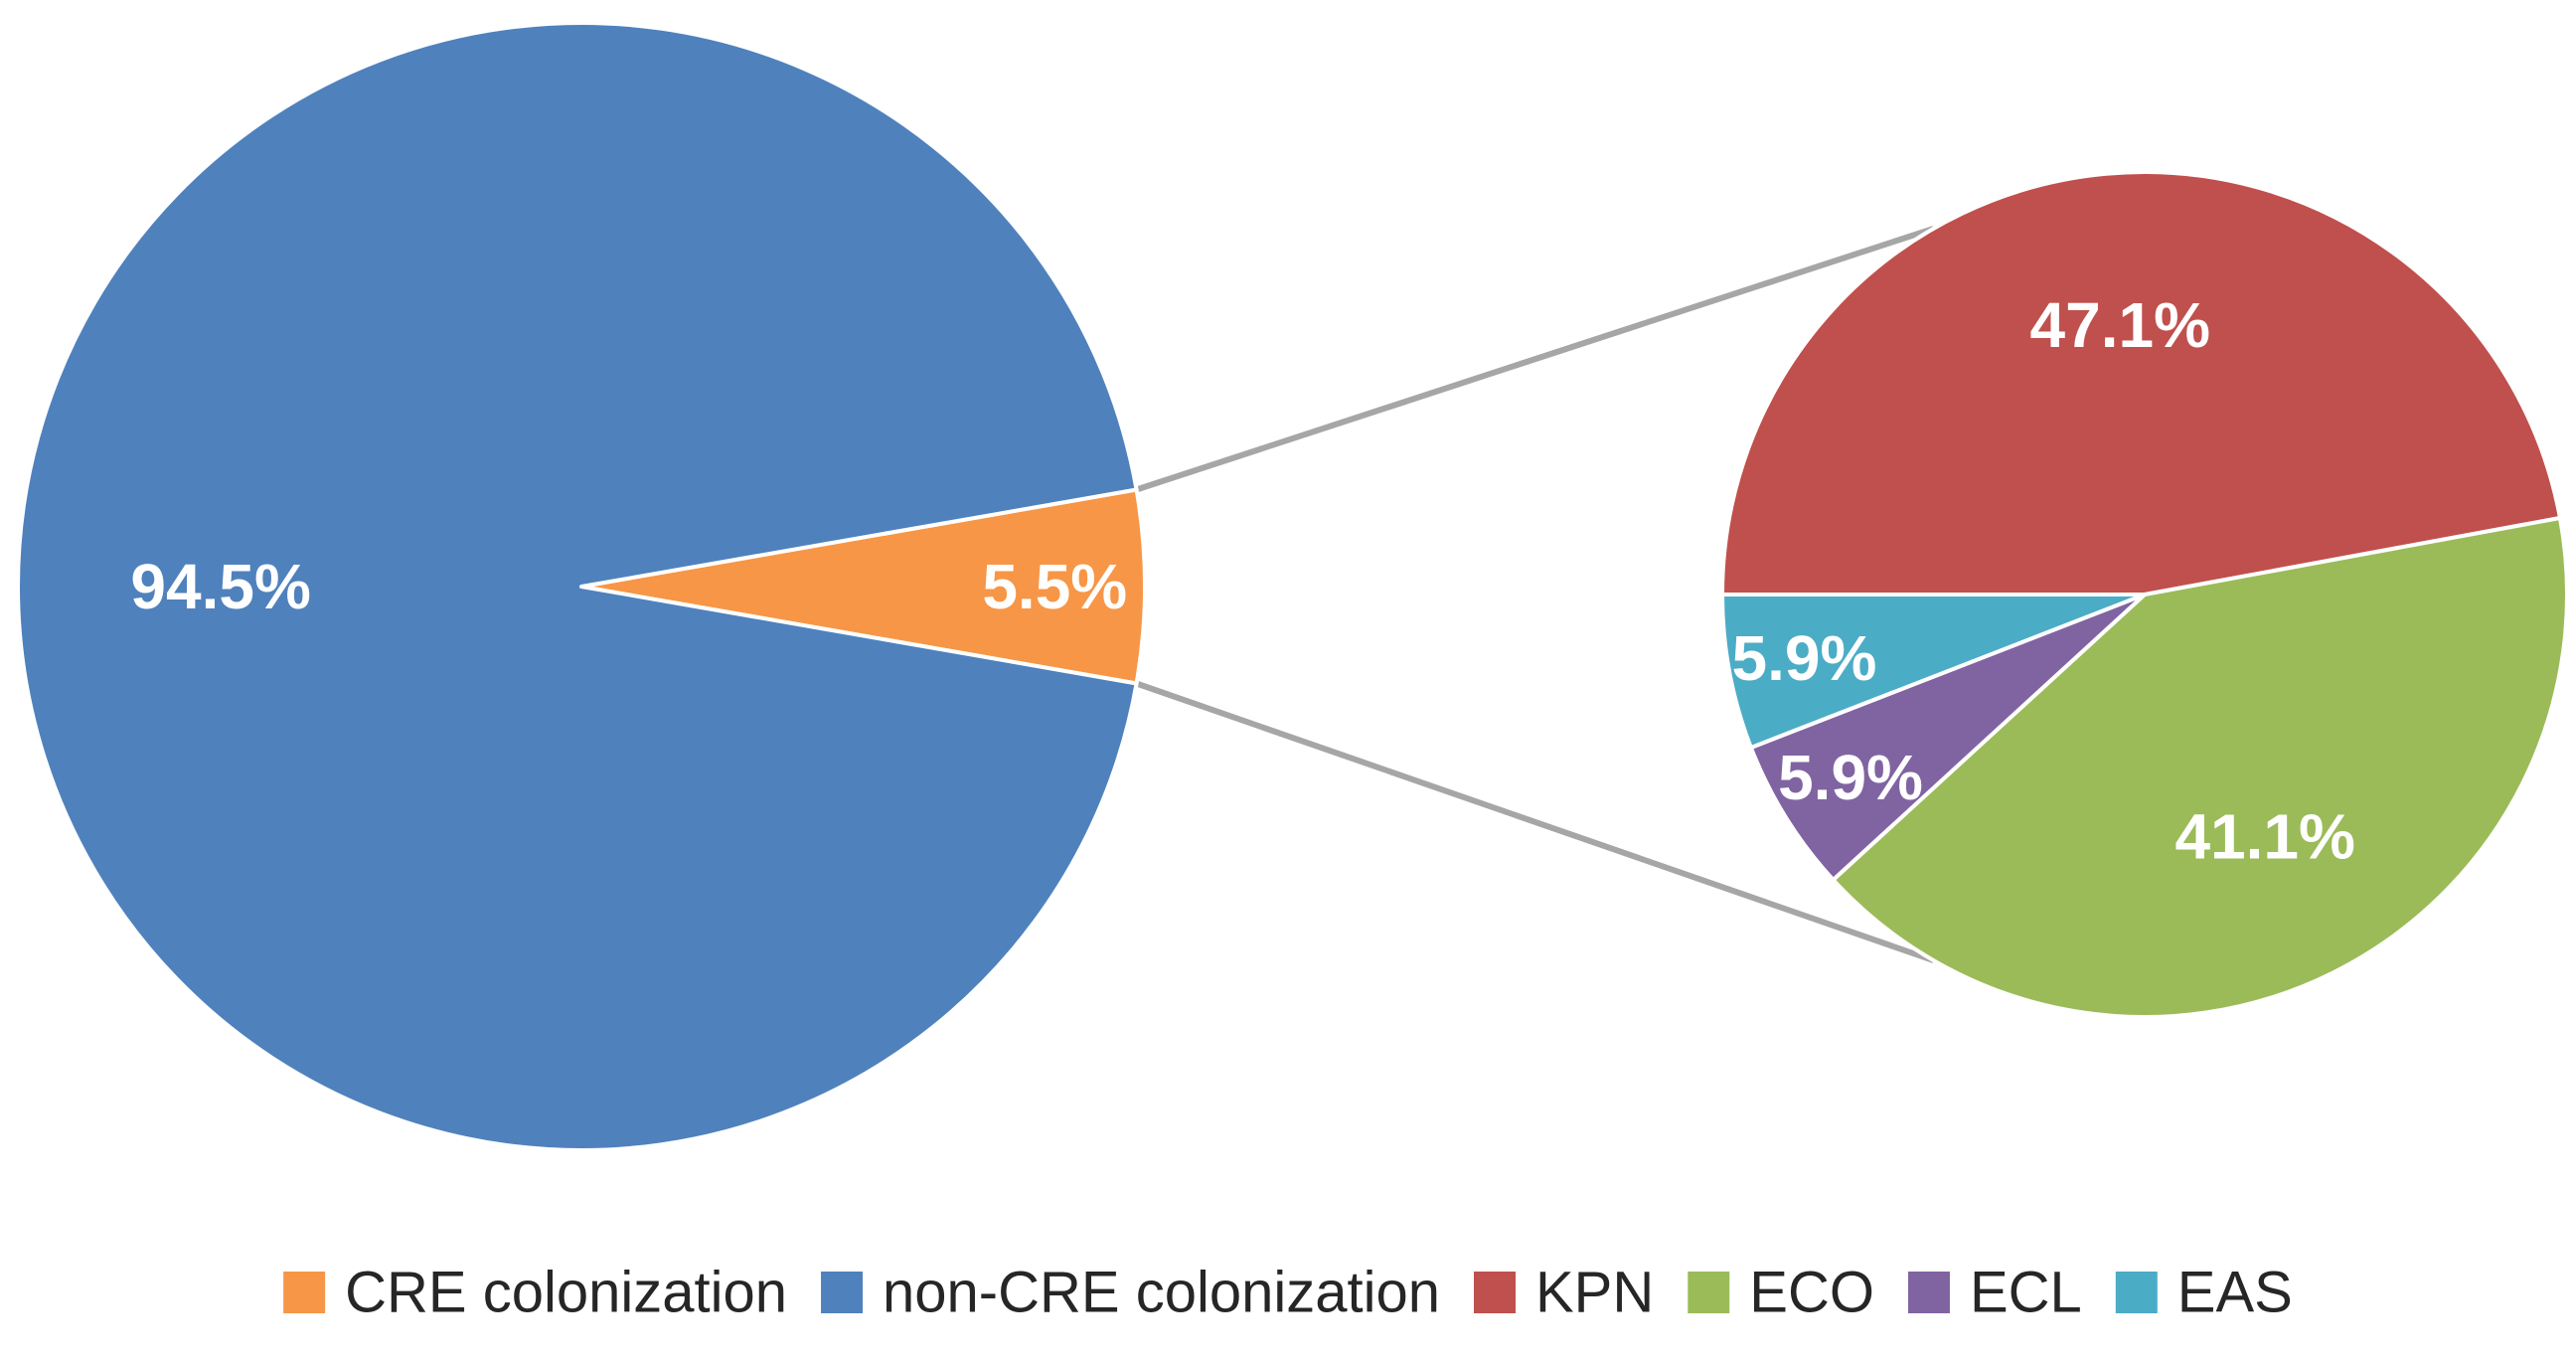 Image resolution: width=2576 pixels, height=1364 pixels. Describe the element at coordinates (2136, 1292) in the screenshot. I see `legend-swatch-eas` at that location.